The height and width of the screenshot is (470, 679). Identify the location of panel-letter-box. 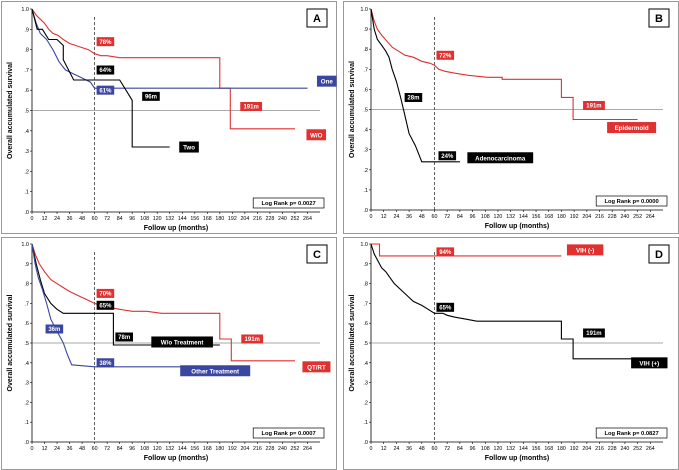
(317, 18).